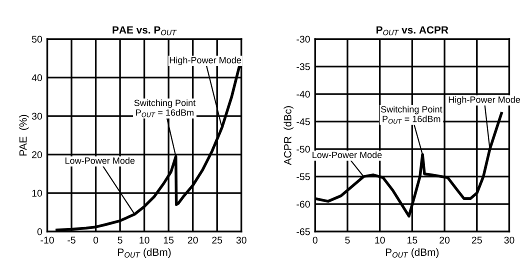 This screenshot has width=525, height=279. What do you see at coordinates (47, 240) in the screenshot?
I see `x-tick-label: -10` at bounding box center [47, 240].